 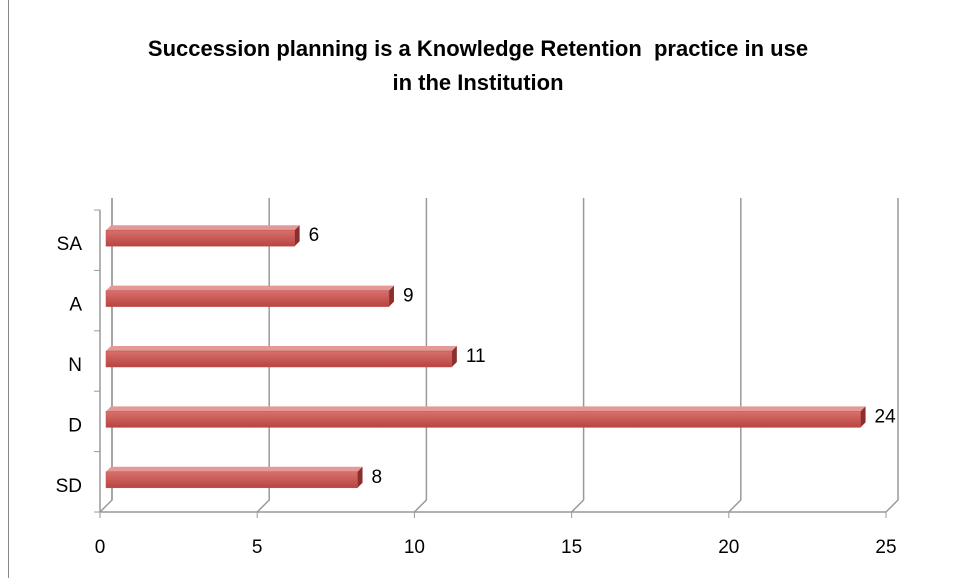 I want to click on data-label: 8, so click(x=377, y=477).